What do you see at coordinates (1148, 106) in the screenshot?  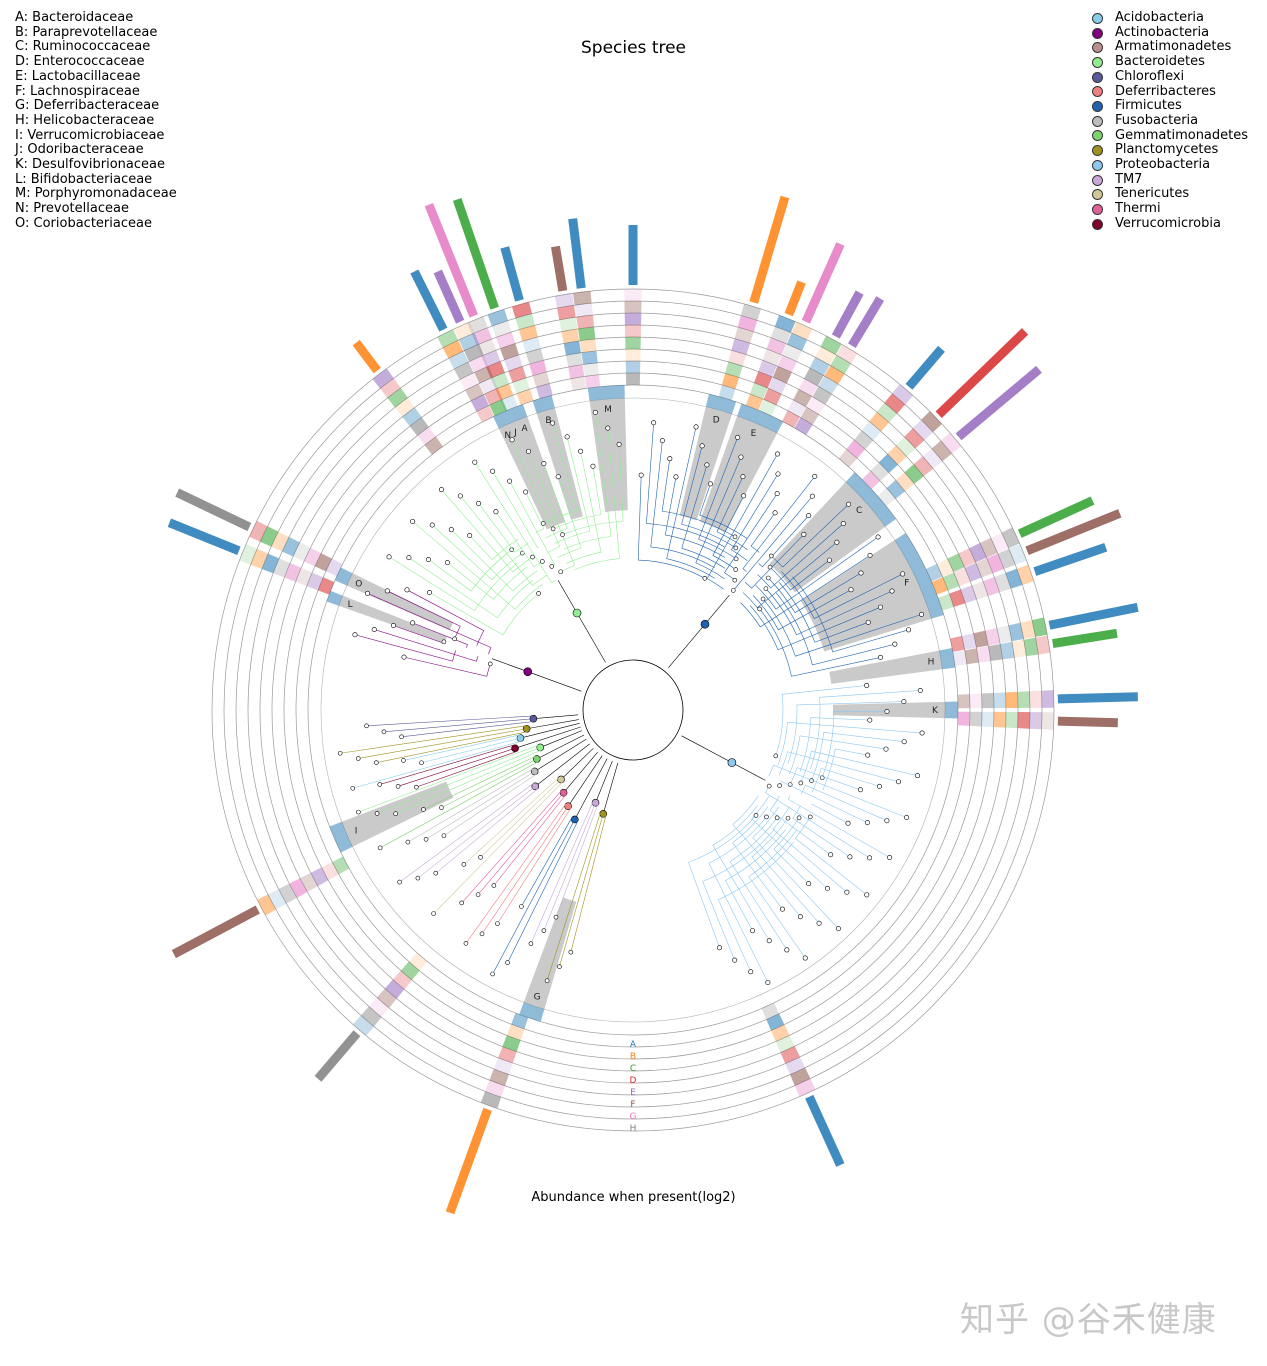 I see `phylum-legend-label: Firmicutes` at bounding box center [1148, 106].